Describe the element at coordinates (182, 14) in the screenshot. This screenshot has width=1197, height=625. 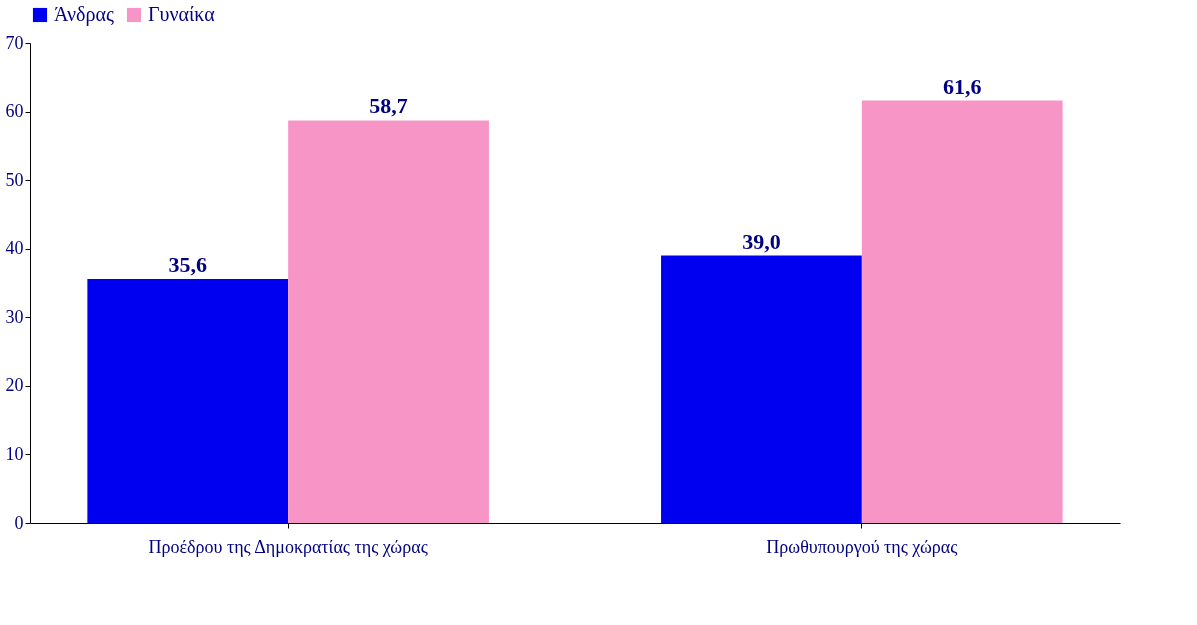
I see `legend-label: Γυναίκα` at that location.